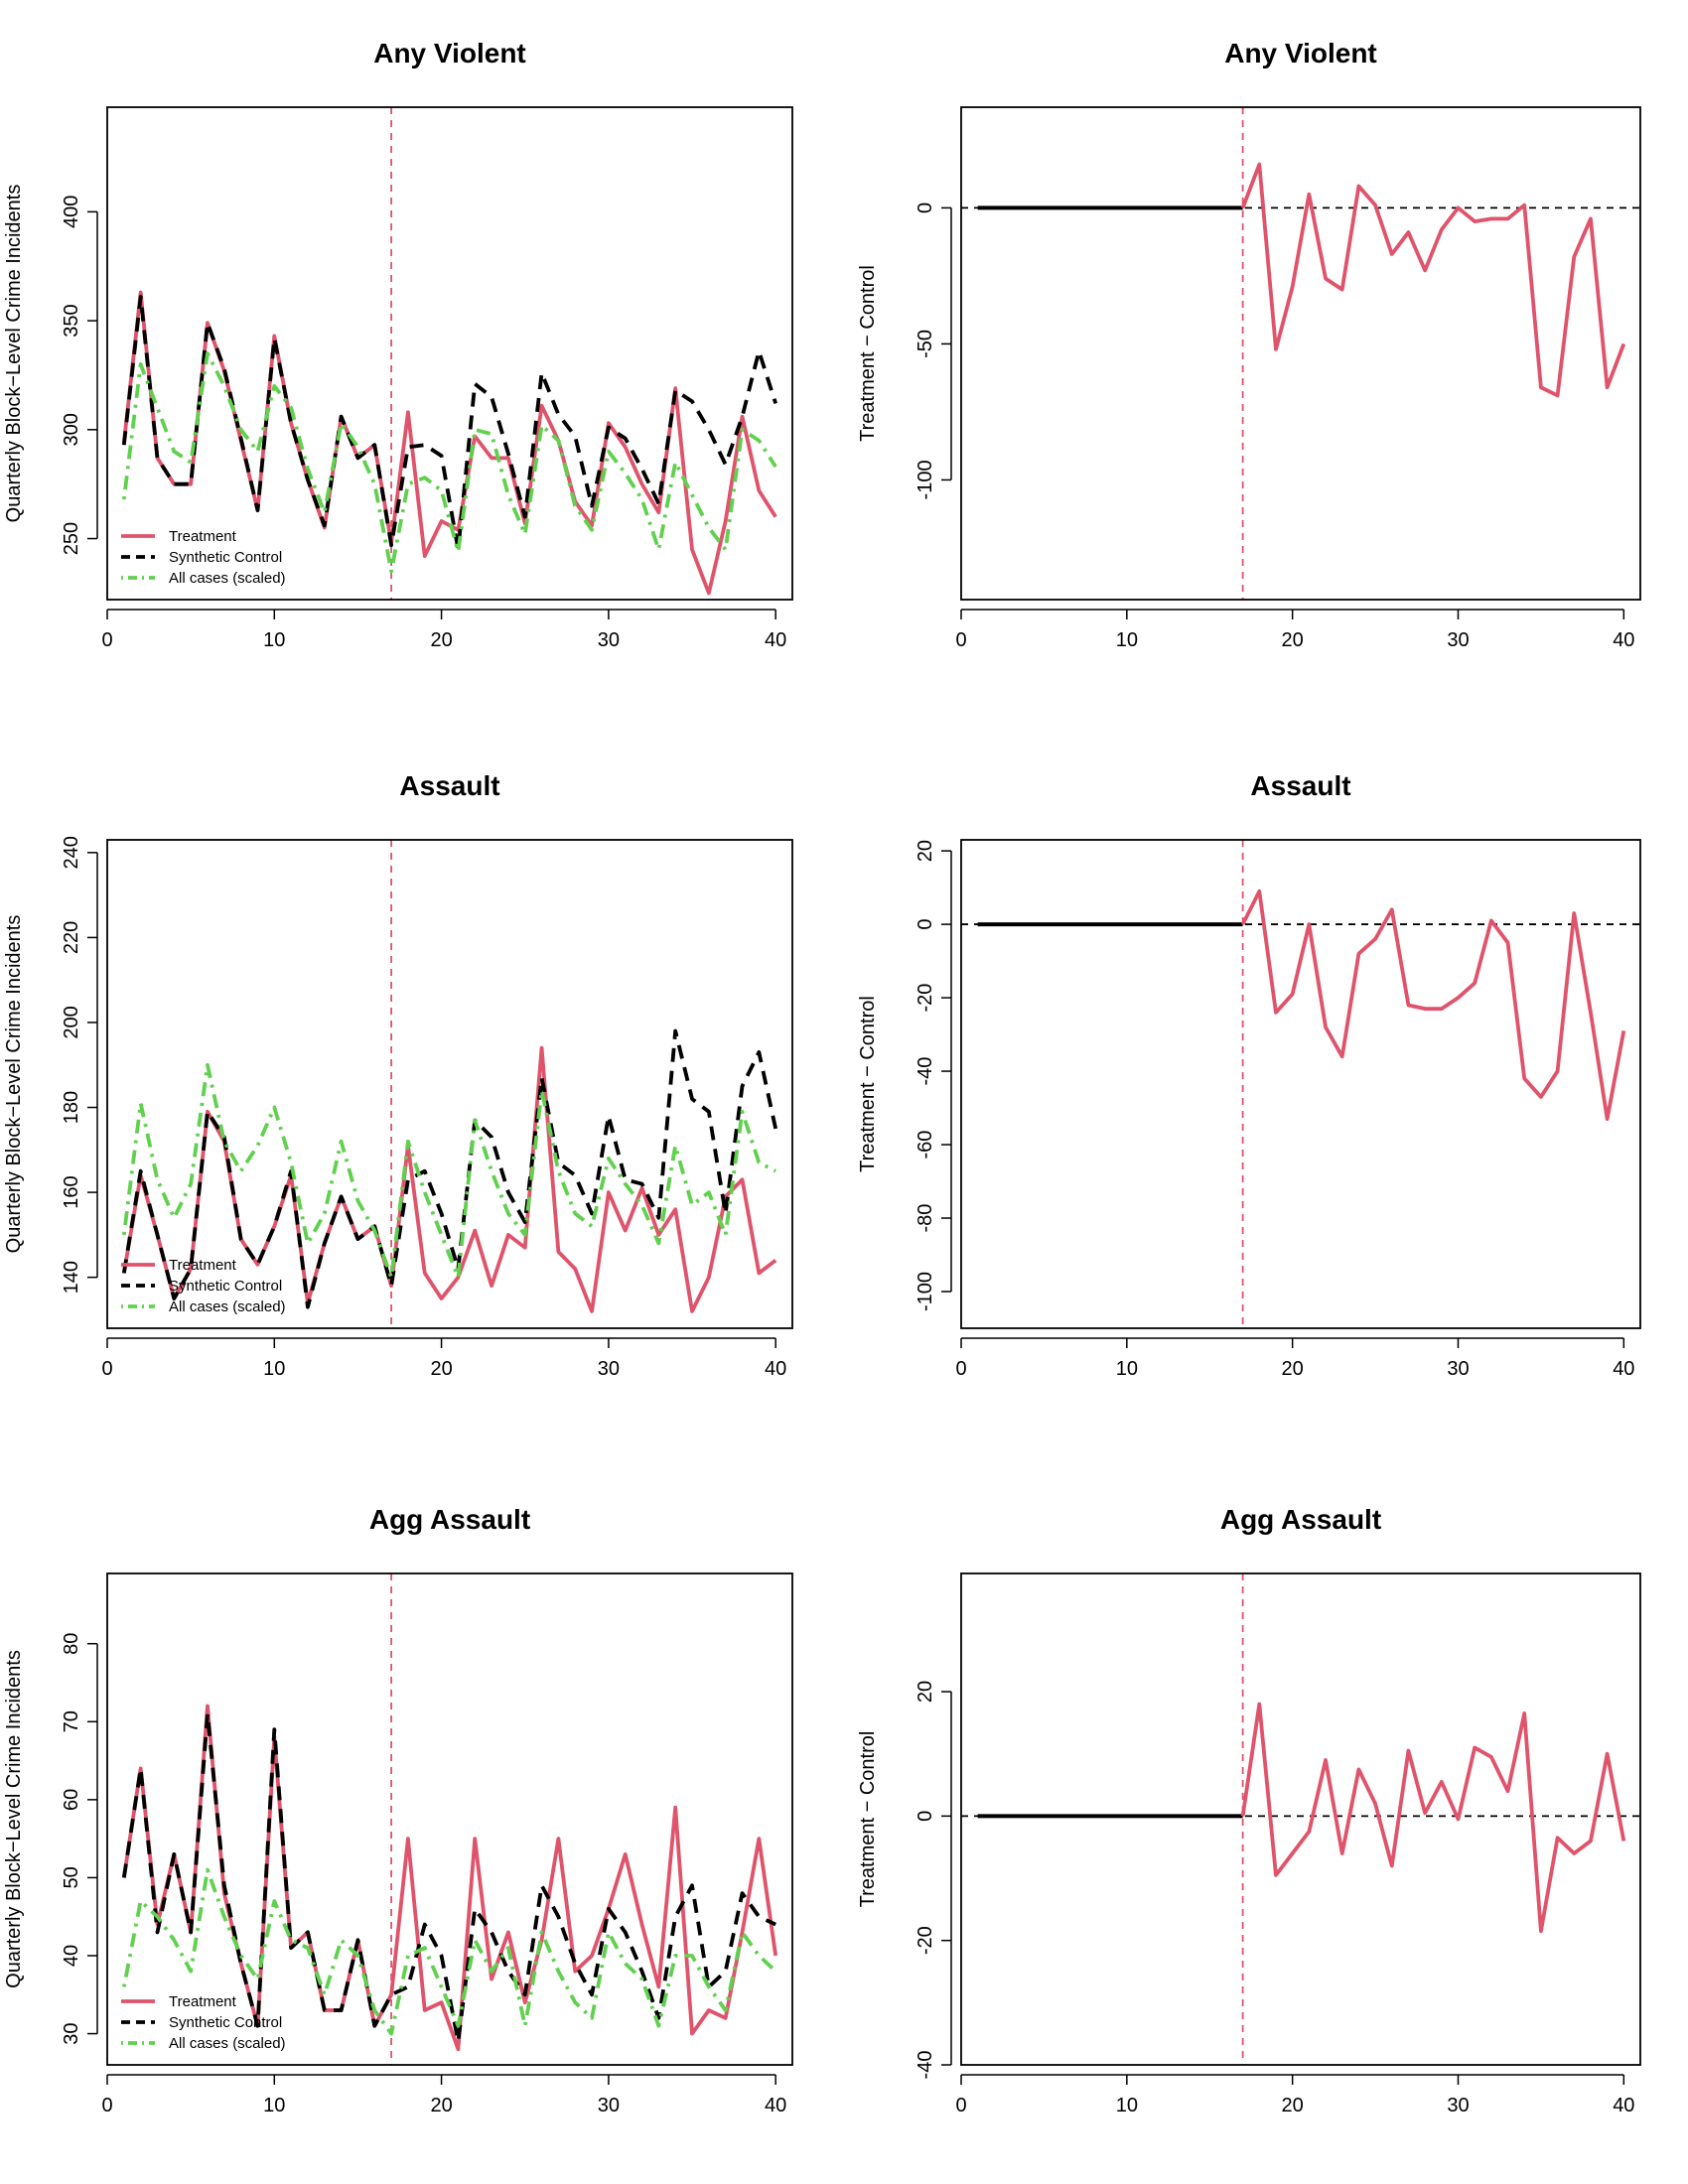 The image size is (1688, 2184). Describe the element at coordinates (71, 2033) in the screenshot. I see `y-tick-label: 30` at that location.